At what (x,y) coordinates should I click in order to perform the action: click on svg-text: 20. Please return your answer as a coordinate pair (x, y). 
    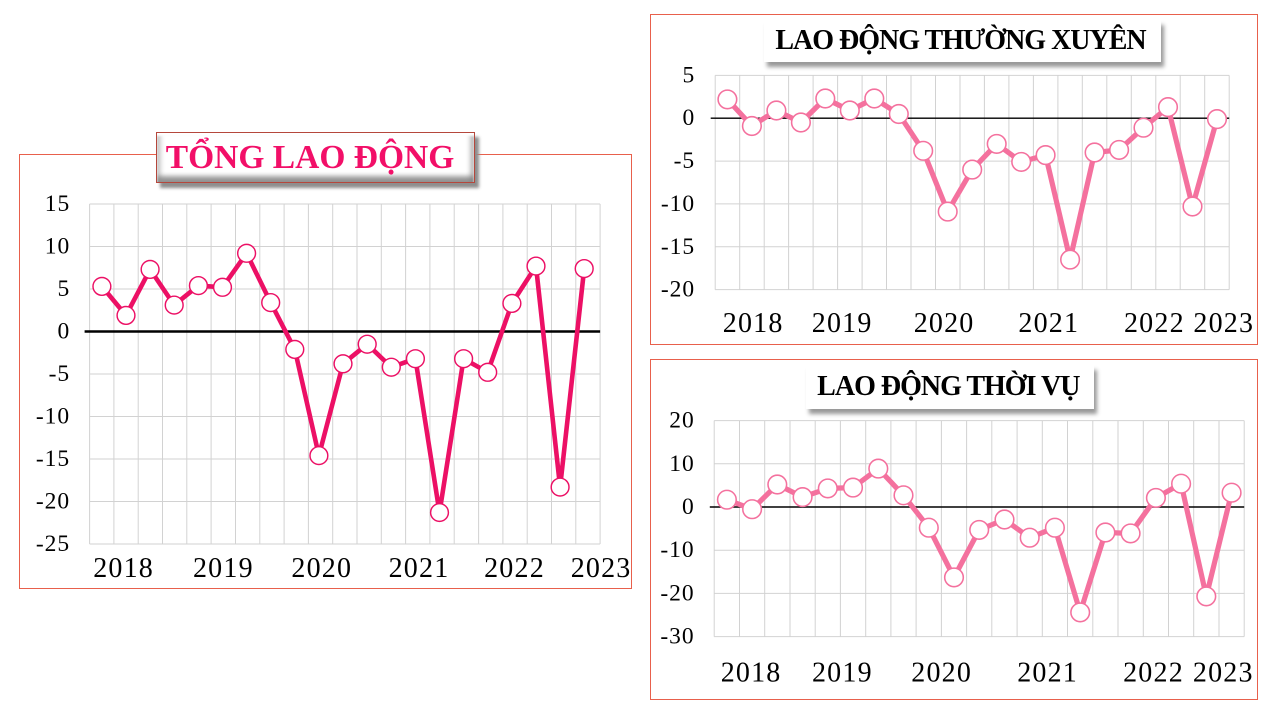
    Looking at the image, I should click on (682, 421).